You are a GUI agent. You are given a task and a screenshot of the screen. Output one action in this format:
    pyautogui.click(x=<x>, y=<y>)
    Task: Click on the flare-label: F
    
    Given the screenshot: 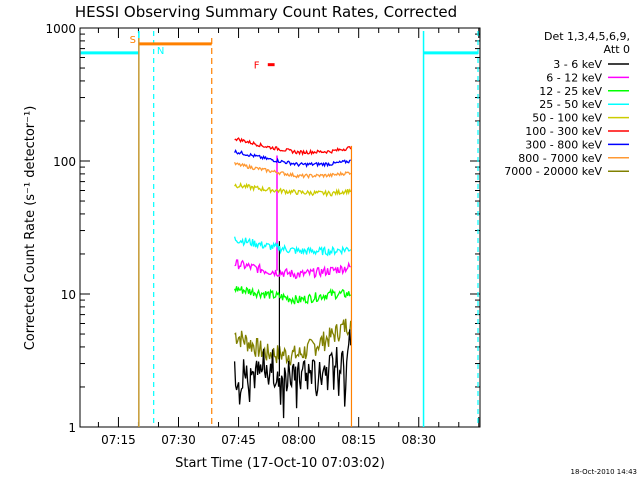 What is the action you would take?
    pyautogui.click(x=257, y=66)
    